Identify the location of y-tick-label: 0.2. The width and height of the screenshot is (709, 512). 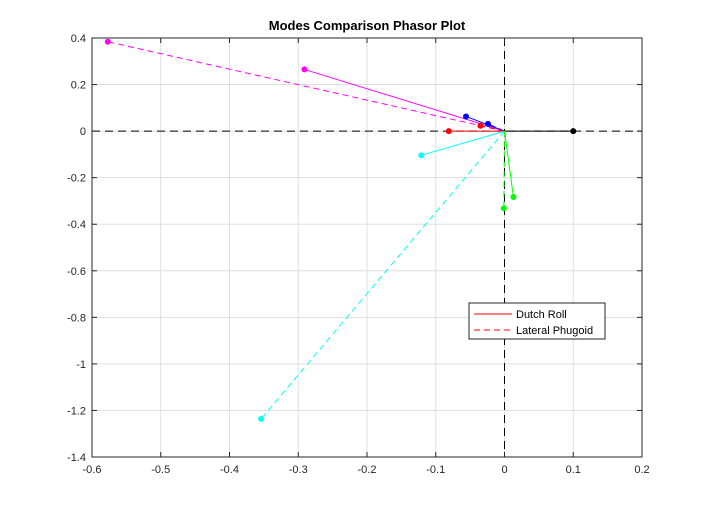
(78, 86).